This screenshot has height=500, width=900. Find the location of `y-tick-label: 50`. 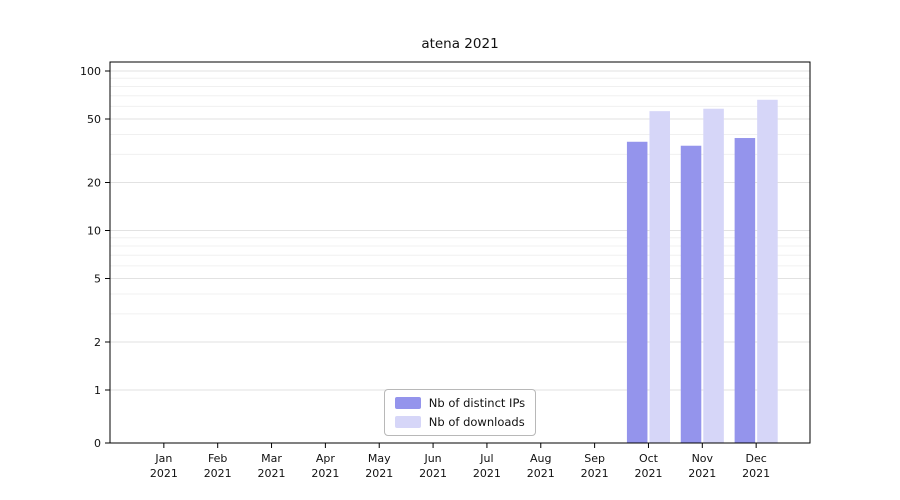

y-tick-label: 50 is located at coordinates (94, 119).